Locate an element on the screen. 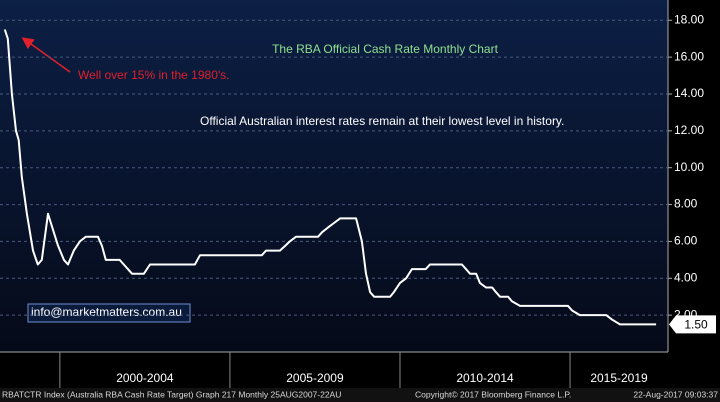 The height and width of the screenshot is (402, 720). chart-title: The RBA Official Cash Rate Monthly Chart is located at coordinates (385, 49).